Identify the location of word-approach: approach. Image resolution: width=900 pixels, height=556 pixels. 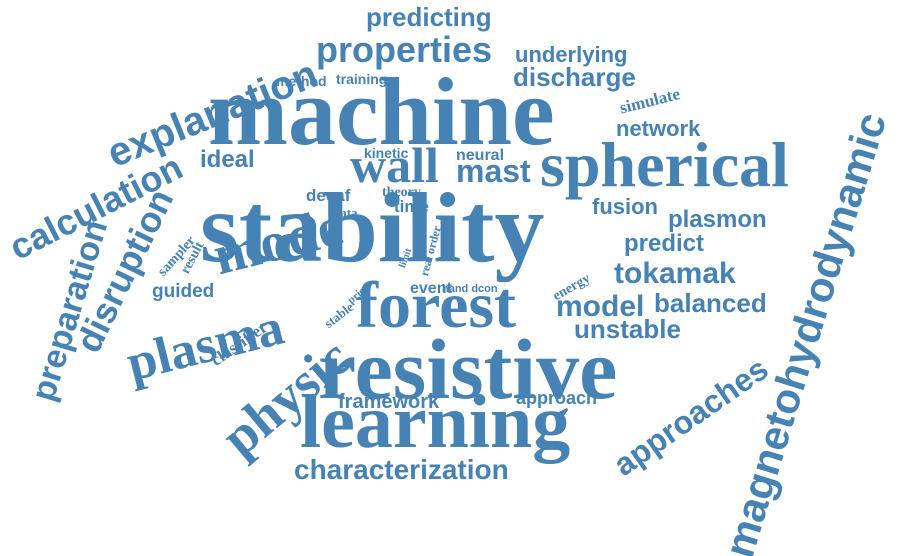
(557, 398).